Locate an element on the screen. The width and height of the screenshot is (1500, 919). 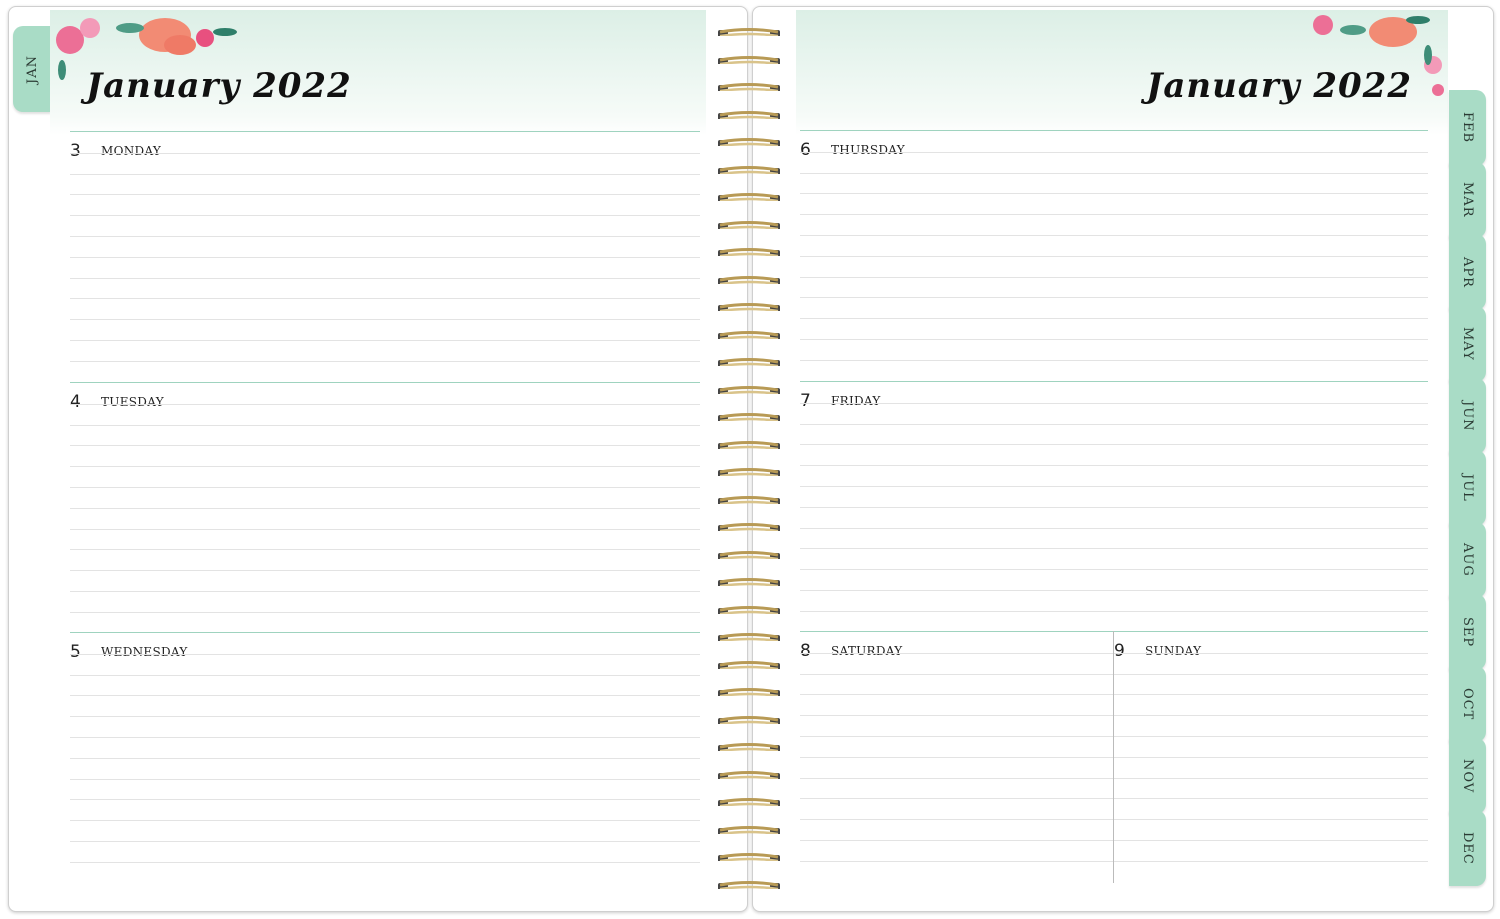
tab-aug: AUG is located at coordinates (1467, 560).